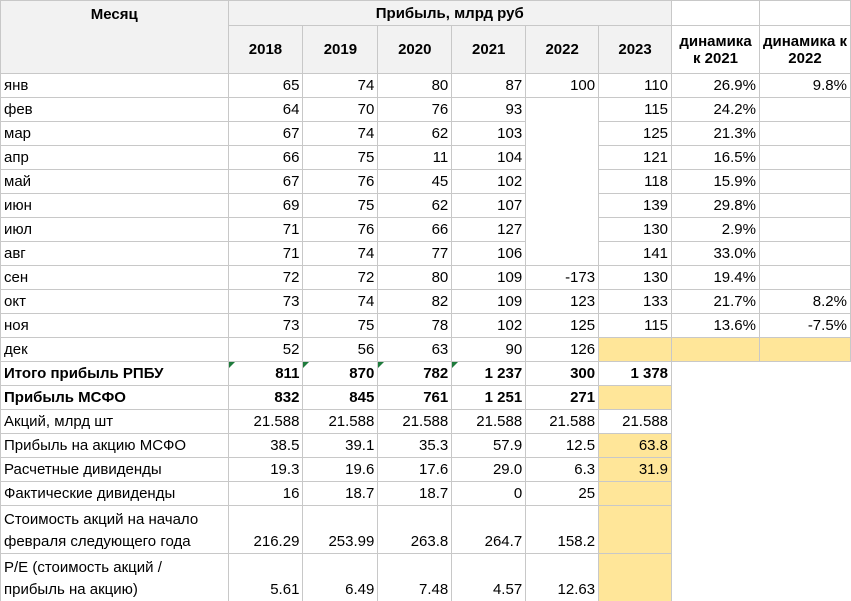 The width and height of the screenshot is (851, 601). I want to click on value-cell: 78, so click(415, 325).